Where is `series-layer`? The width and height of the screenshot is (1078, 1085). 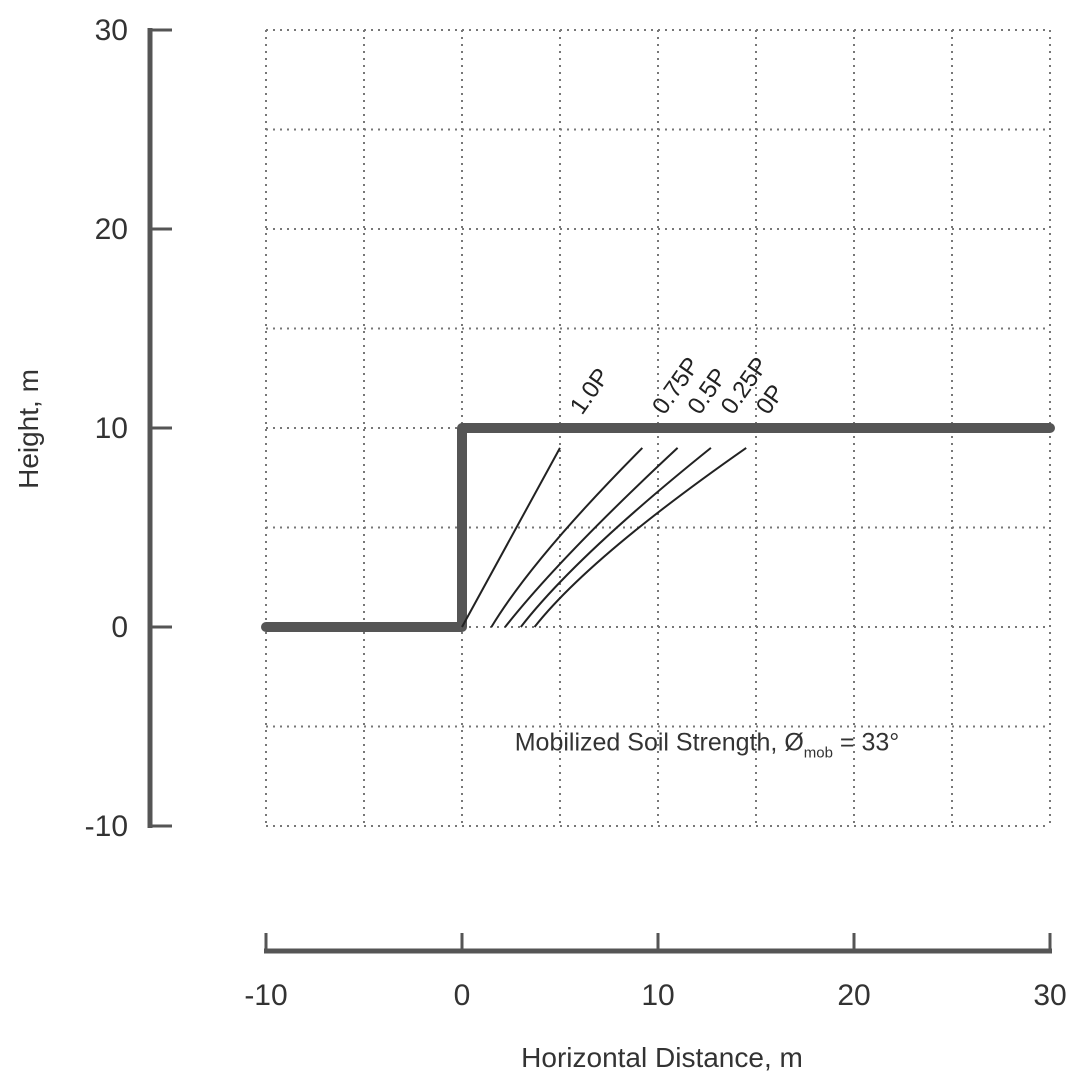 series-layer is located at coordinates (658, 527).